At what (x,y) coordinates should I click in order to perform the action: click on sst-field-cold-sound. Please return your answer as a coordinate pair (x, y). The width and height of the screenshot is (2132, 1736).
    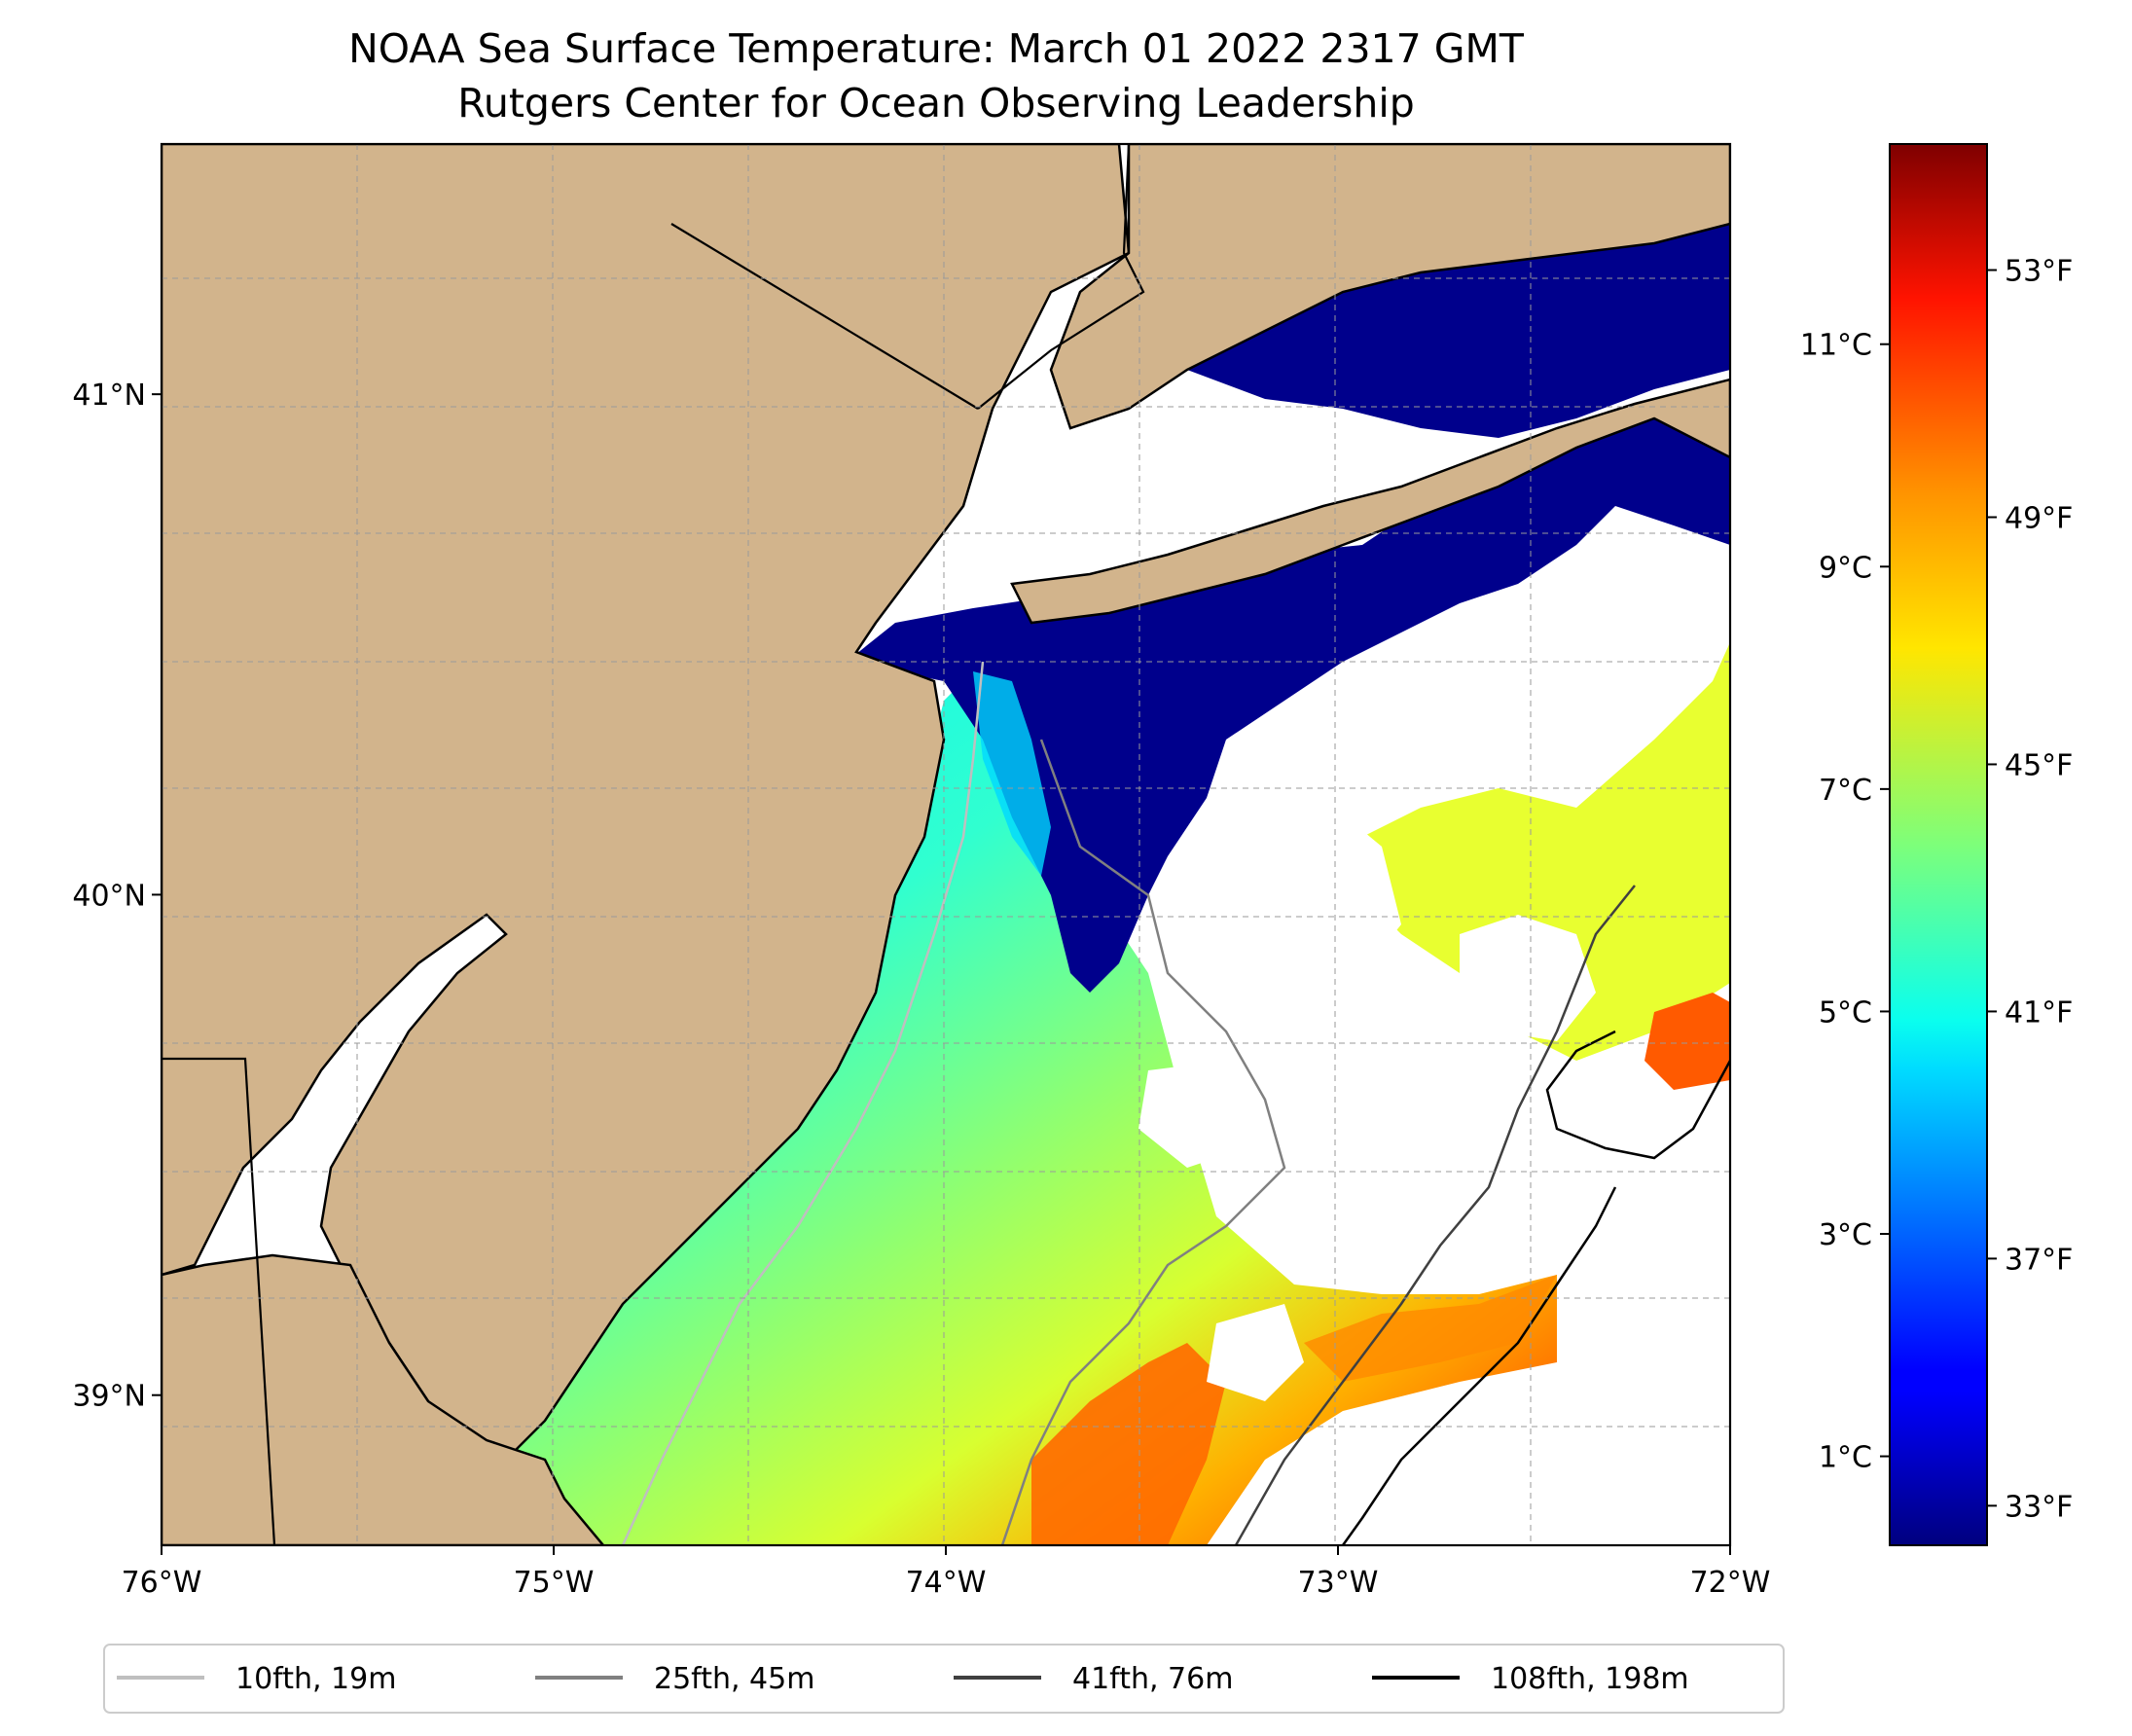
    Looking at the image, I should click on (1459, 326).